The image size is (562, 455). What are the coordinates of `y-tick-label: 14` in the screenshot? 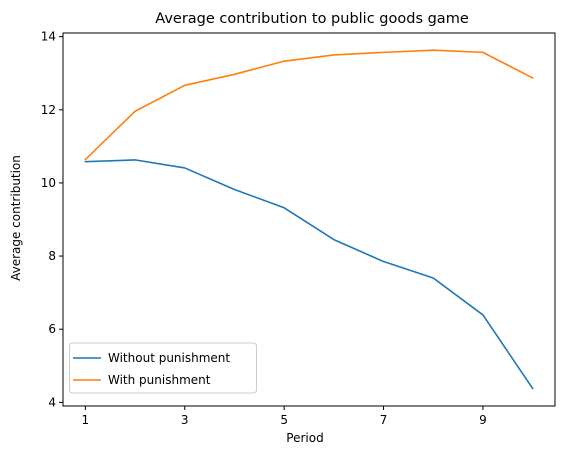 It's located at (48, 37).